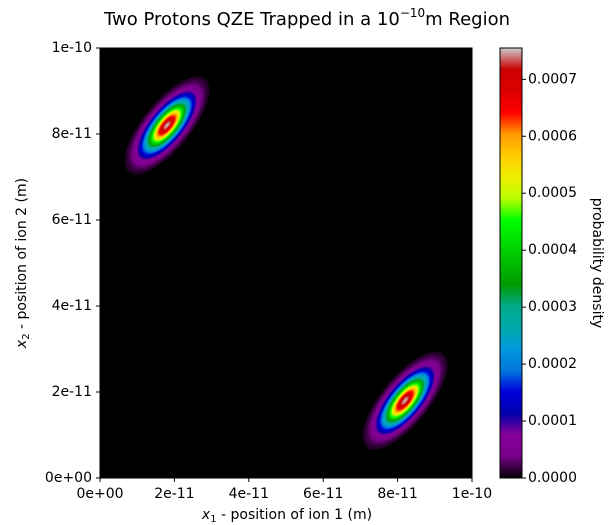  What do you see at coordinates (552, 193) in the screenshot?
I see `colorbar-tick-label: 0.0005` at bounding box center [552, 193].